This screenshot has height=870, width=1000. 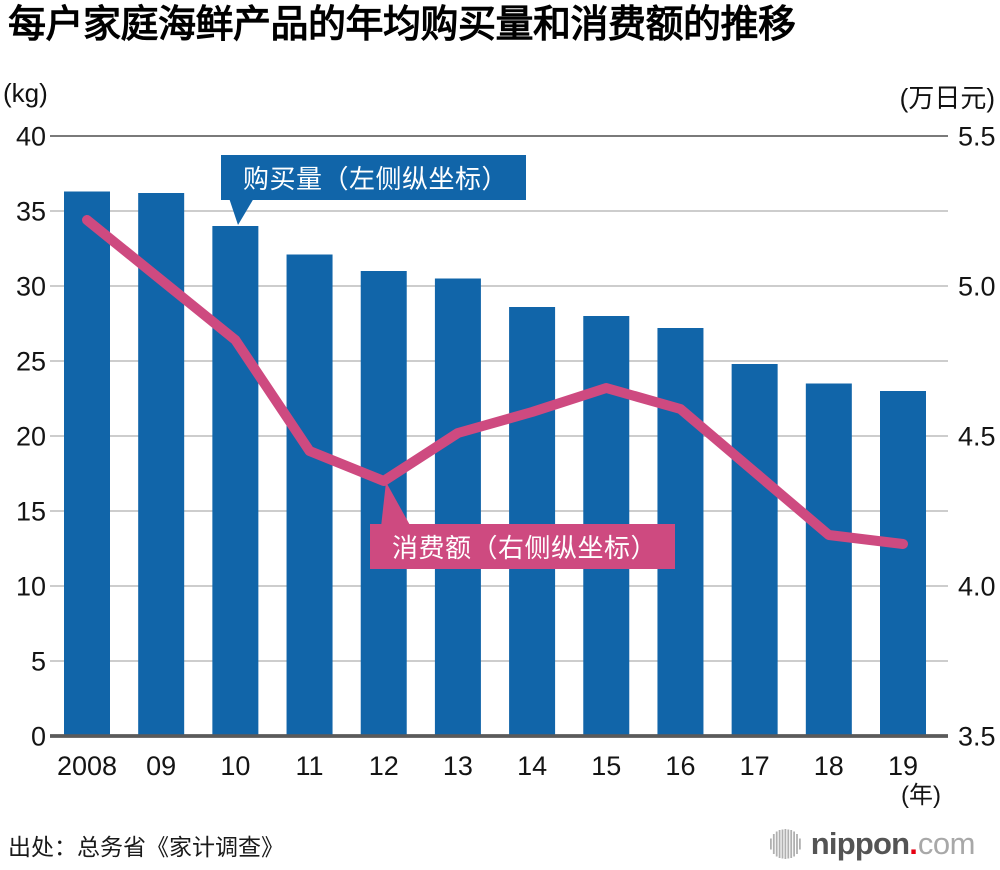 What do you see at coordinates (921, 795) in the screenshot?
I see `x-axis-unit-label: (年)` at bounding box center [921, 795].